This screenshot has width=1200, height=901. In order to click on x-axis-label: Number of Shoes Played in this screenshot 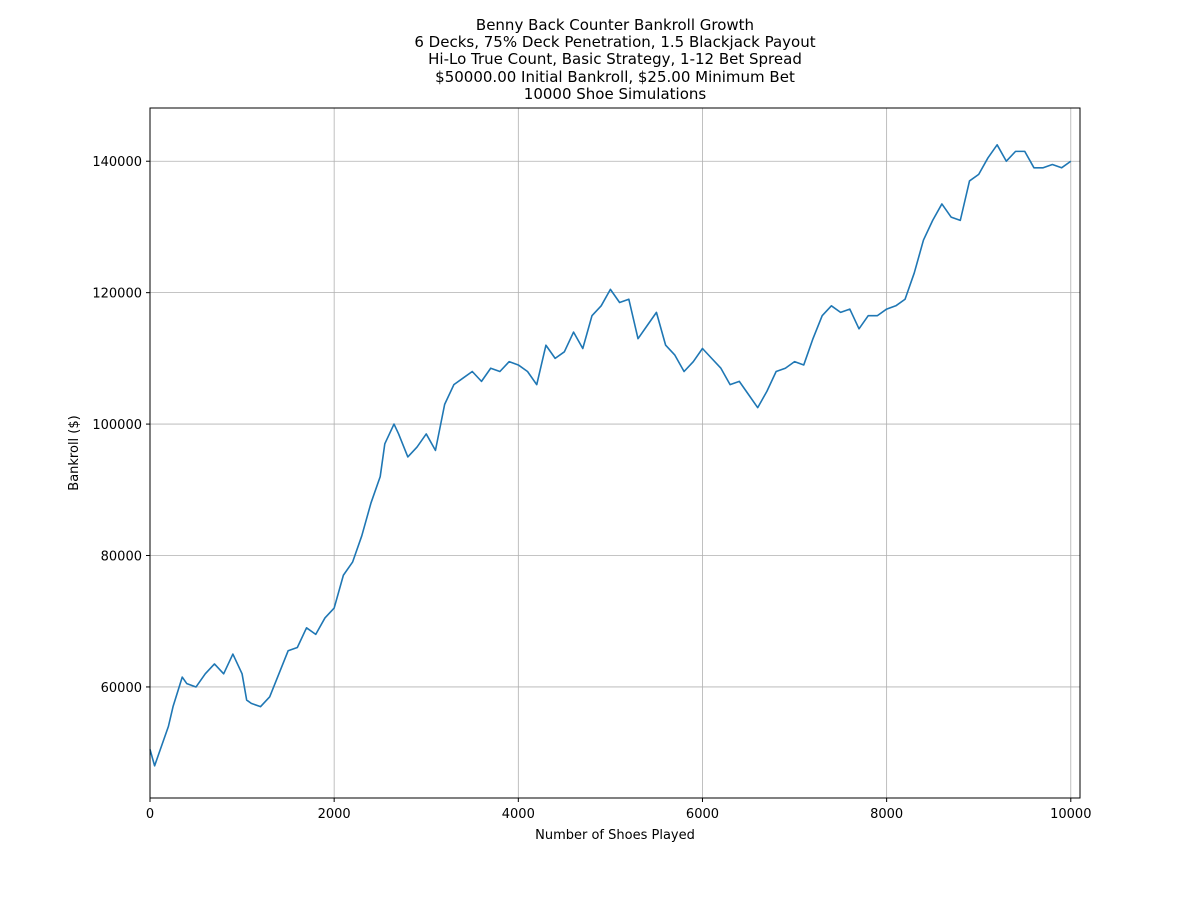, I will do `click(615, 835)`.